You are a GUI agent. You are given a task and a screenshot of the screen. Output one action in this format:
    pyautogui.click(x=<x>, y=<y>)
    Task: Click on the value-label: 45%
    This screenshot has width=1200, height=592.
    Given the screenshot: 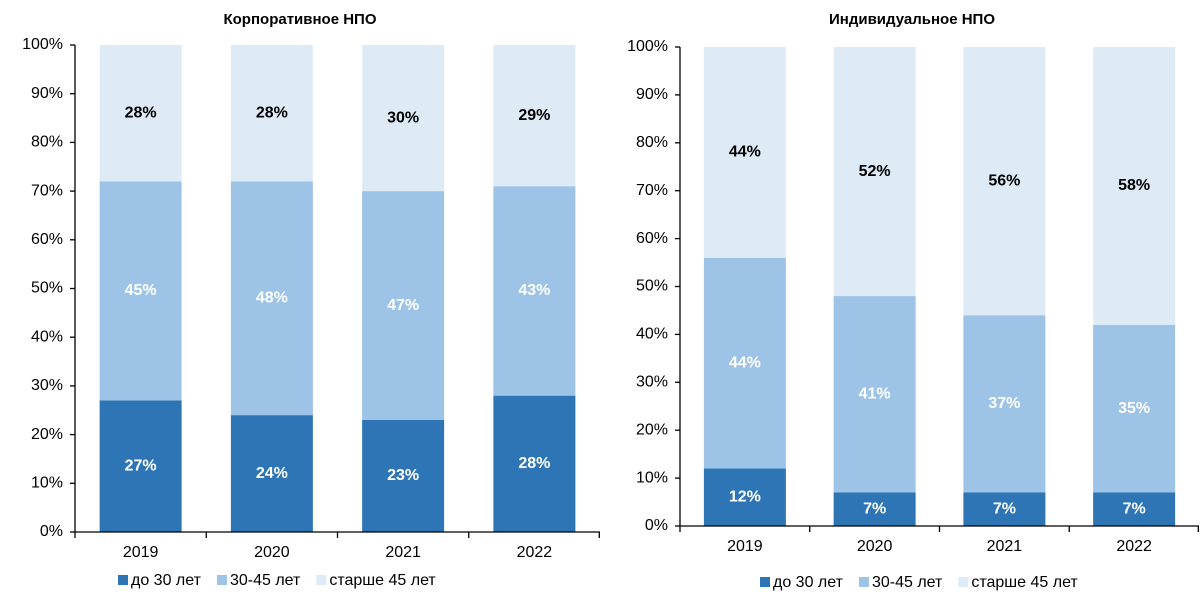 What is the action you would take?
    pyautogui.click(x=141, y=290)
    